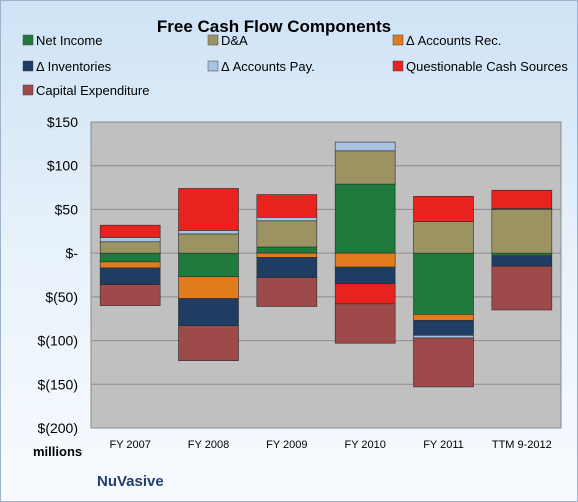 The height and width of the screenshot is (502, 578). What do you see at coordinates (268, 66) in the screenshot?
I see `legend-label-accounts-pay: Δ Accounts Pay.` at bounding box center [268, 66].